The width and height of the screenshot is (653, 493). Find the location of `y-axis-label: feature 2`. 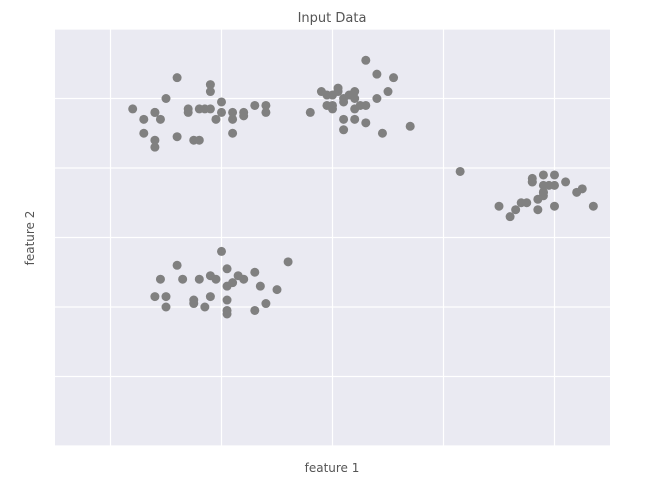

y-axis-label: feature 2 is located at coordinates (30, 238).